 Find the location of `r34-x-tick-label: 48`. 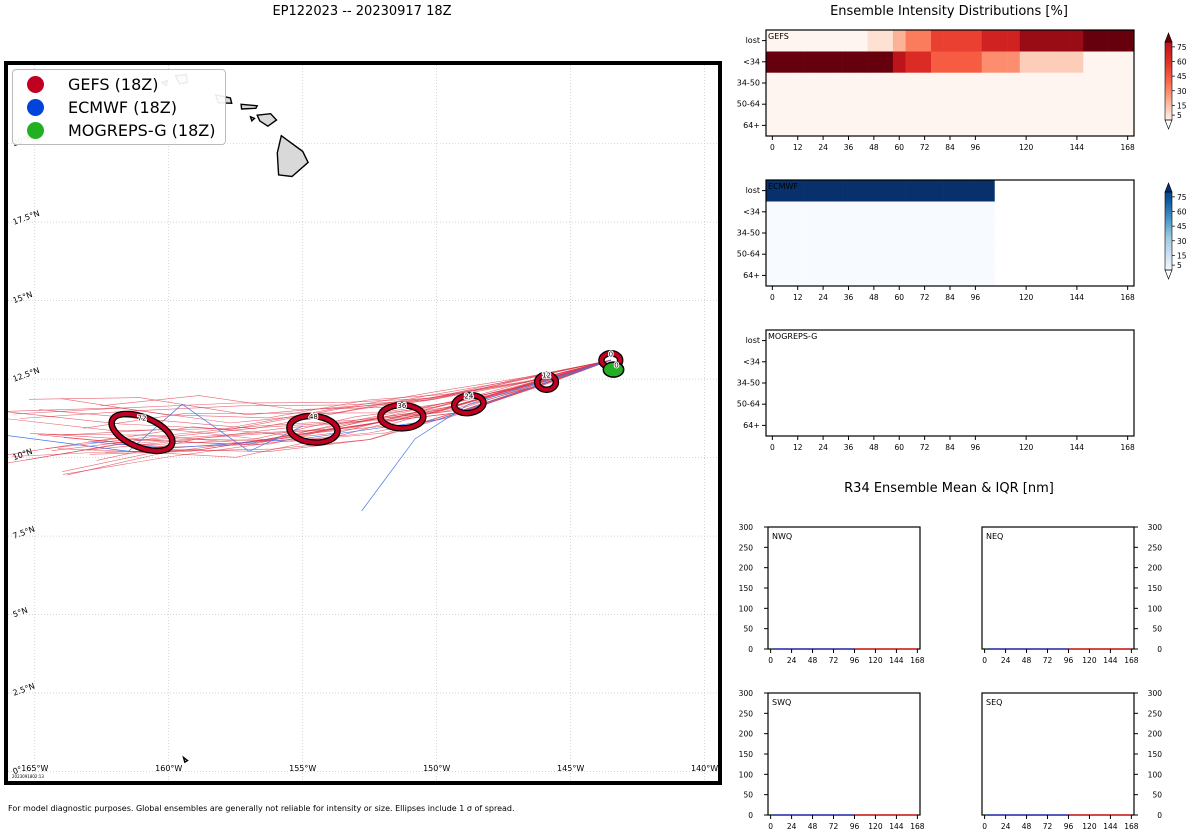

r34-x-tick-label: 48 is located at coordinates (1027, 826).